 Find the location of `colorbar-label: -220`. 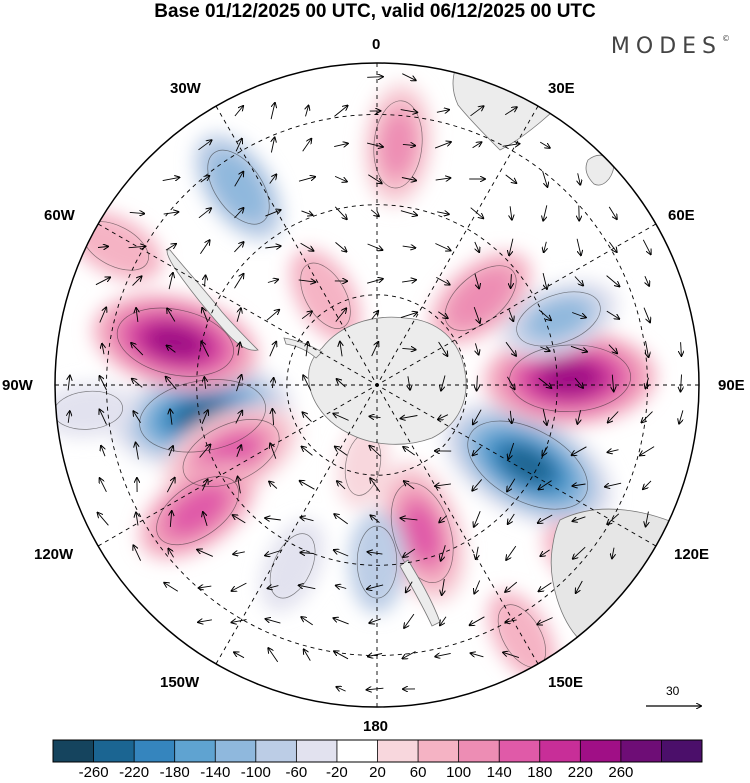

colorbar-label: -220 is located at coordinates (134, 772).